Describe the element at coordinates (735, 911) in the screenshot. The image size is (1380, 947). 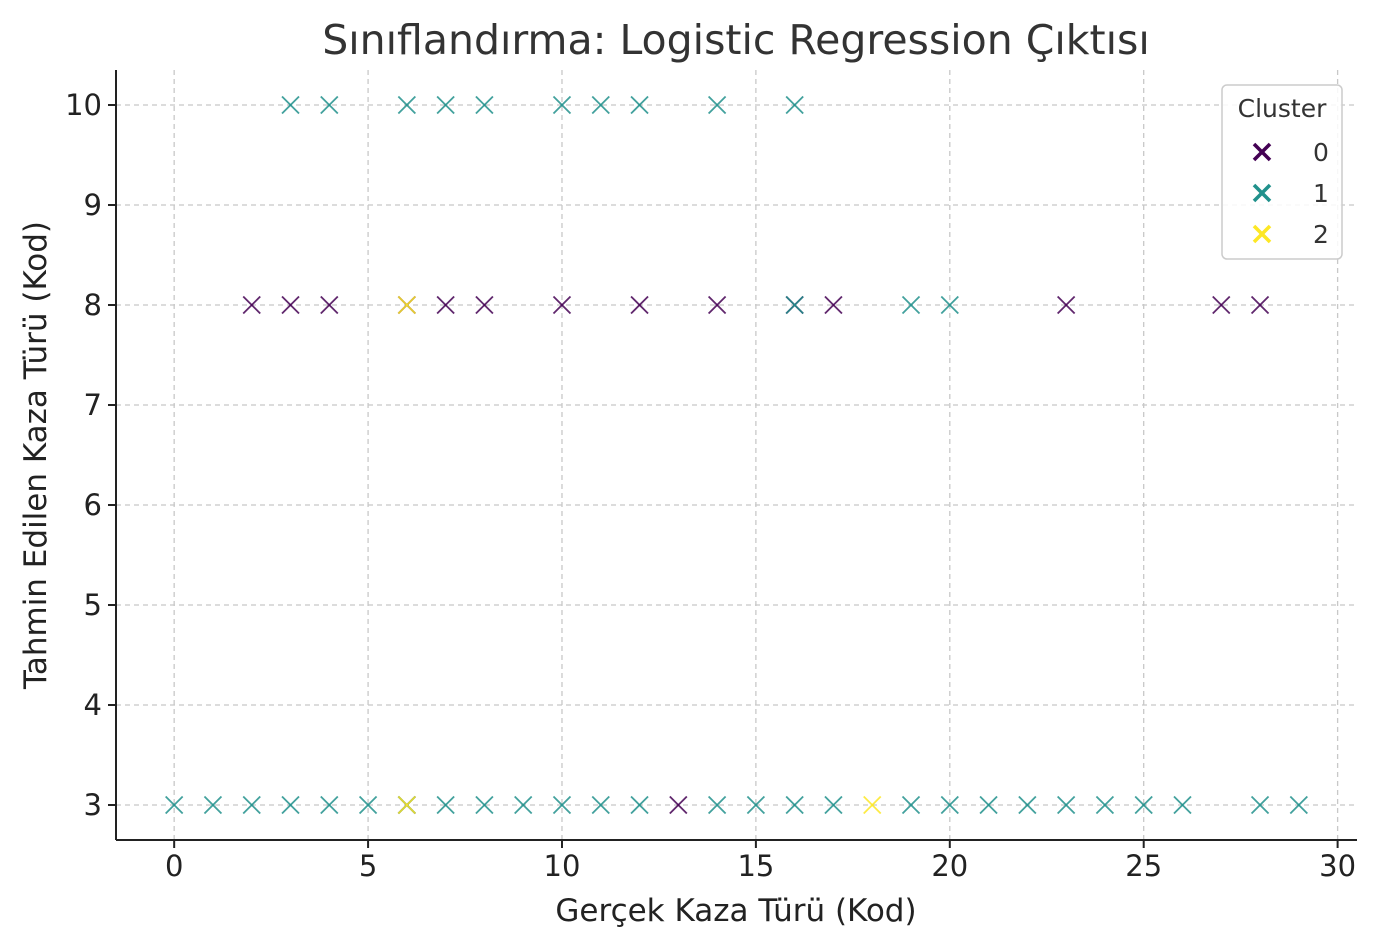
I see `x-axis-label: Gerçek Kaza Türü (Kod)` at that location.